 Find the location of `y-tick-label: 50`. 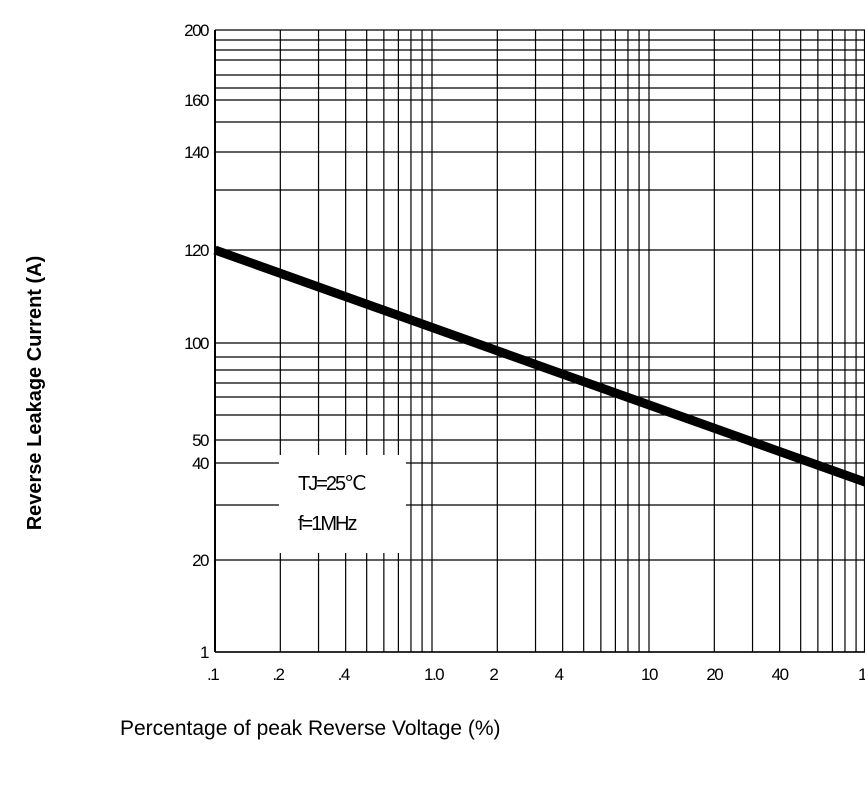

y-tick-label: 50 is located at coordinates (200, 440).